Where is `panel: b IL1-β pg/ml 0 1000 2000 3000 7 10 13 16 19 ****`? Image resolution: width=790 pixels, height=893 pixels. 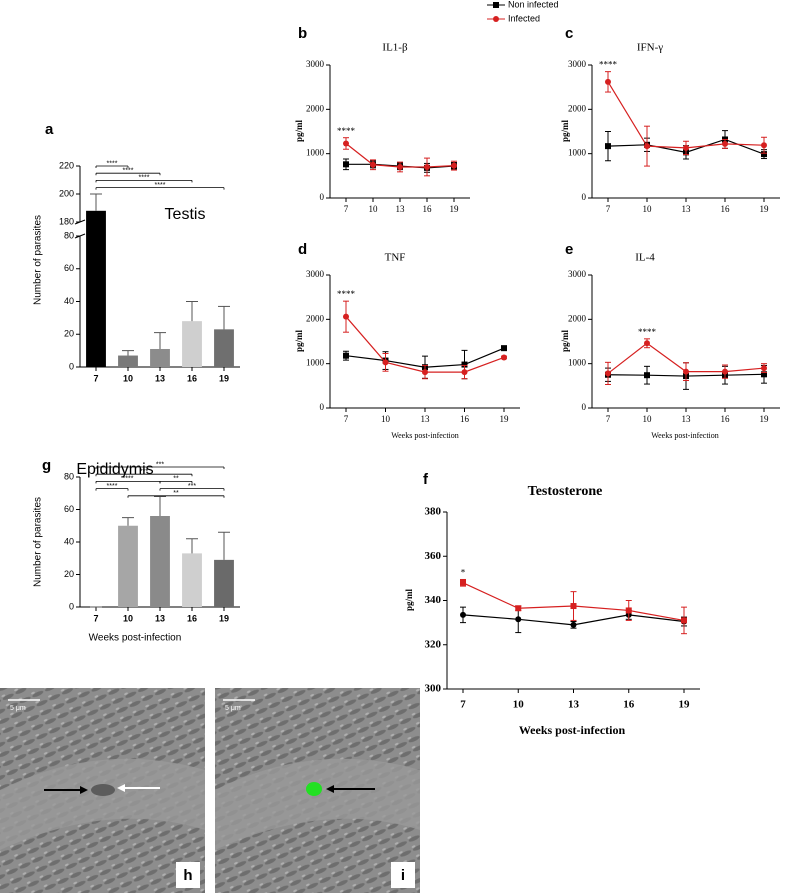 panel: b IL1-β pg/ml 0 1000 2000 3000 7 10 13 16 19 **** is located at coordinates (382, 119).